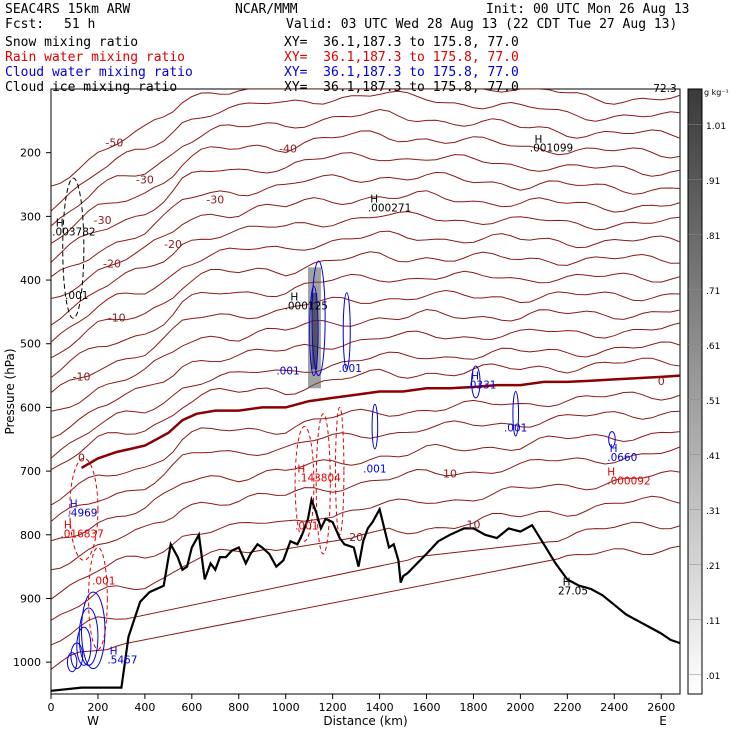  Describe the element at coordinates (662, 89) in the screenshot. I see `annotation-label: -72.3` at that location.